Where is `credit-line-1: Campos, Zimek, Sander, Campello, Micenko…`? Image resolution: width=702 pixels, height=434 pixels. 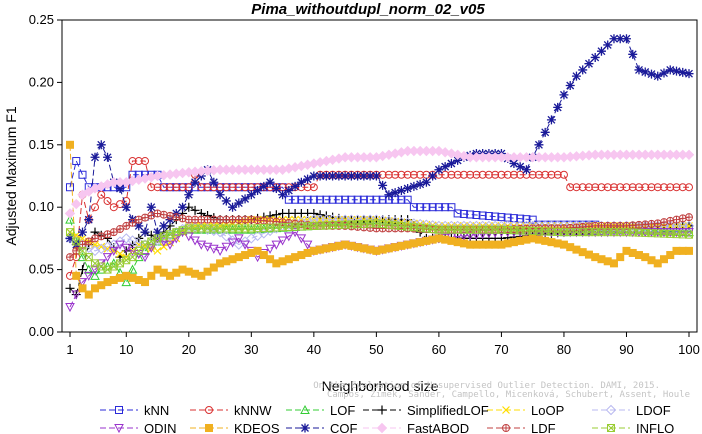 credit-line-1: Campos, Zimek, Sander, Campello, Micenko… is located at coordinates (508, 395).